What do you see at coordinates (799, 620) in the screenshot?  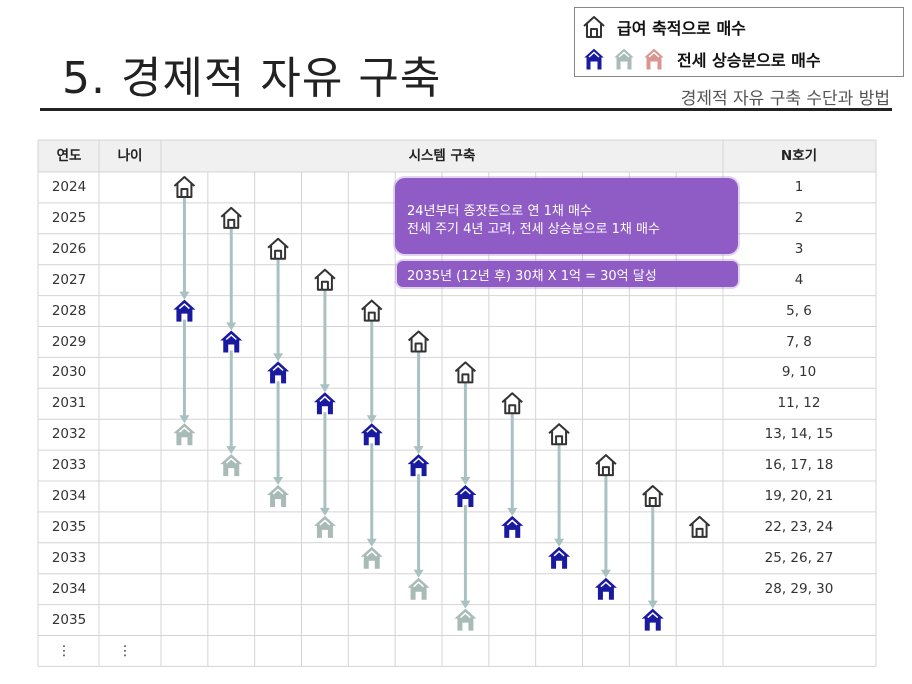 I see `cell-n-number` at bounding box center [799, 620].